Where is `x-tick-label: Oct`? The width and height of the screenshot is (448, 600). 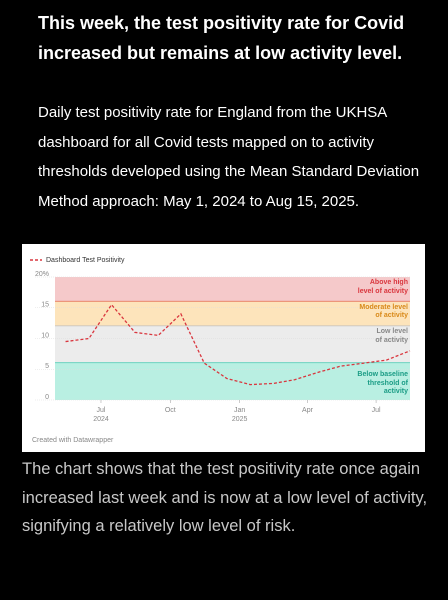 x-tick-label: Oct is located at coordinates (170, 410).